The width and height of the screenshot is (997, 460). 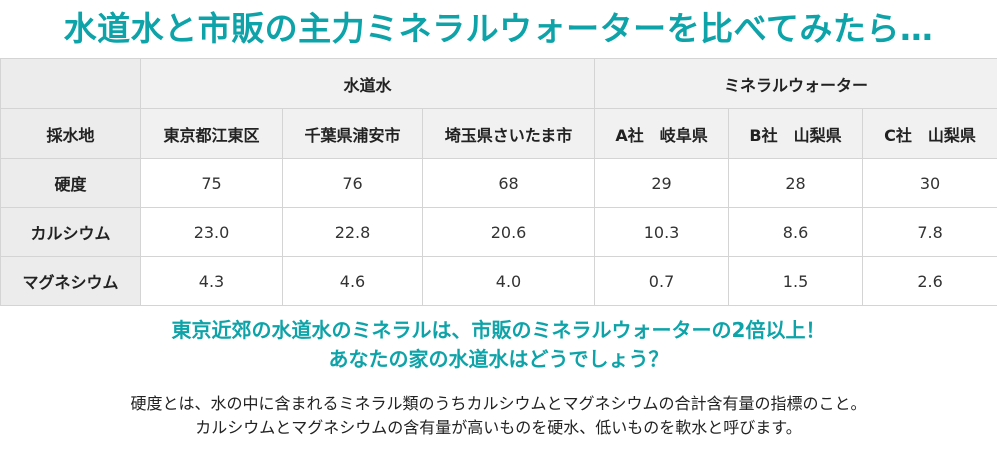 I want to click on row-label: カルシウム, so click(x=70, y=232).